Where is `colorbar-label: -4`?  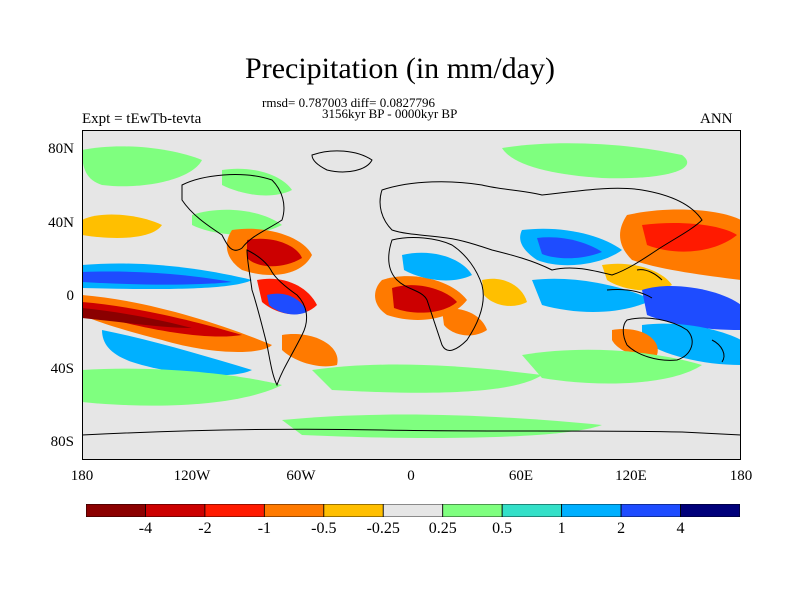 colorbar-label: -4 is located at coordinates (145, 528).